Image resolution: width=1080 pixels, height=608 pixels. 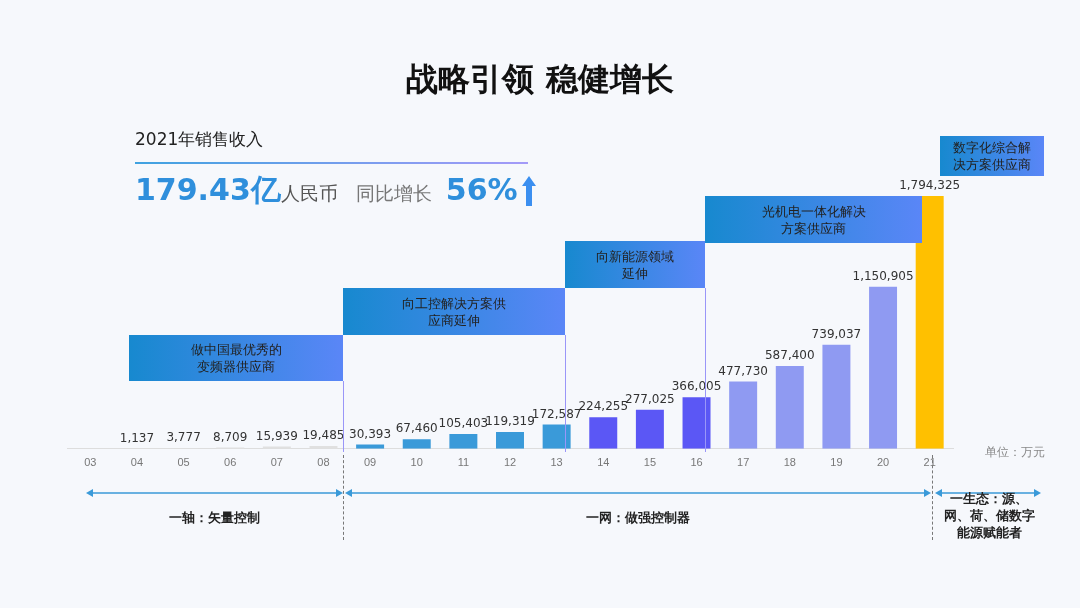 I want to click on data-label: 366,005, so click(x=696, y=386).